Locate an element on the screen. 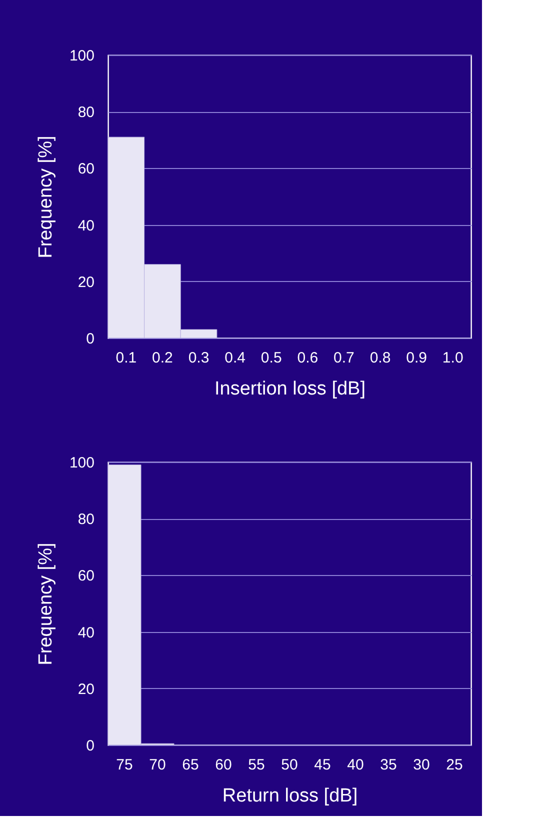 The width and height of the screenshot is (560, 840). x-tick-label: 60 is located at coordinates (223, 765).